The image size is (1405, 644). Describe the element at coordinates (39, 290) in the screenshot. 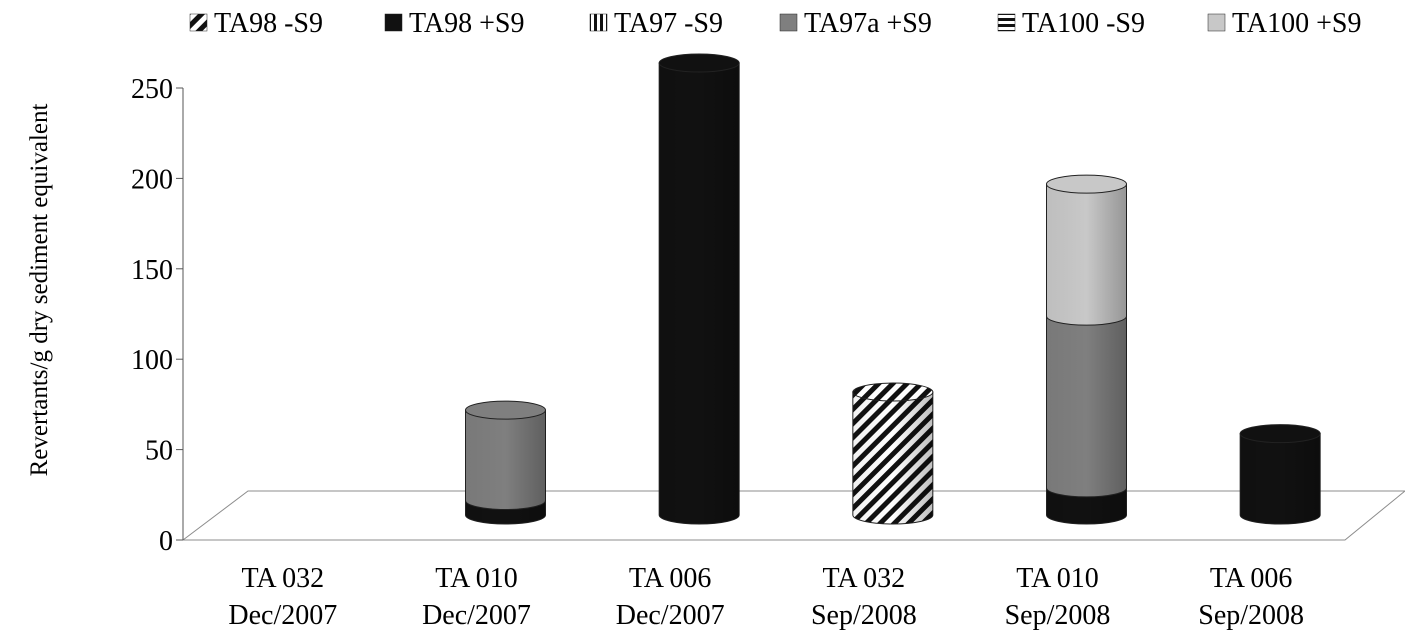

I see `y-axis-label: Revertants/g dry sediment equivalent` at that location.